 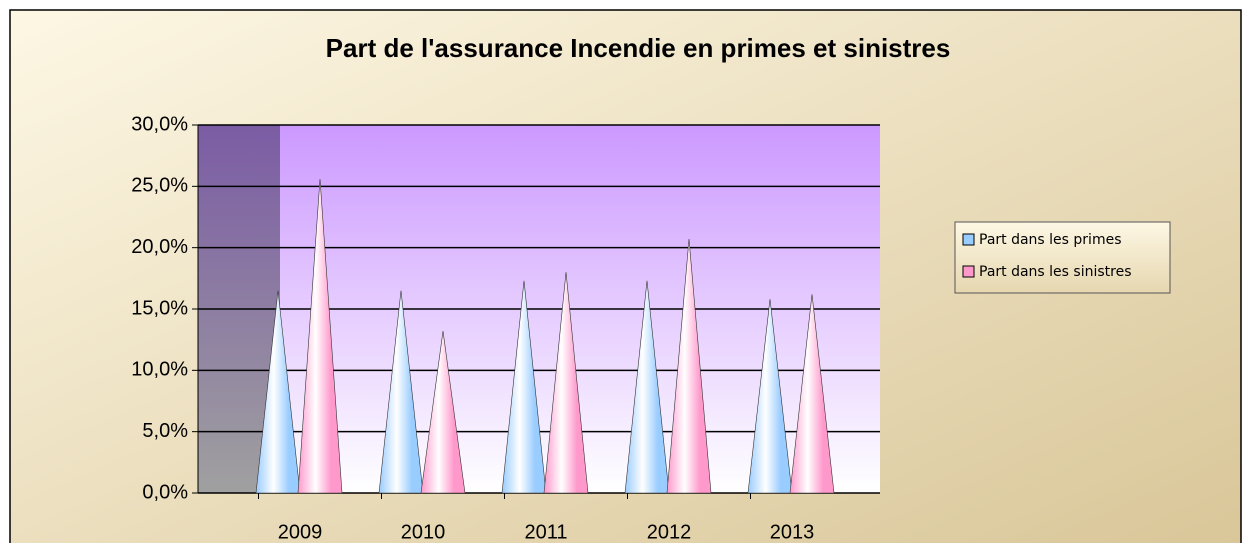 What do you see at coordinates (1062, 257) in the screenshot?
I see `legend-box` at bounding box center [1062, 257].